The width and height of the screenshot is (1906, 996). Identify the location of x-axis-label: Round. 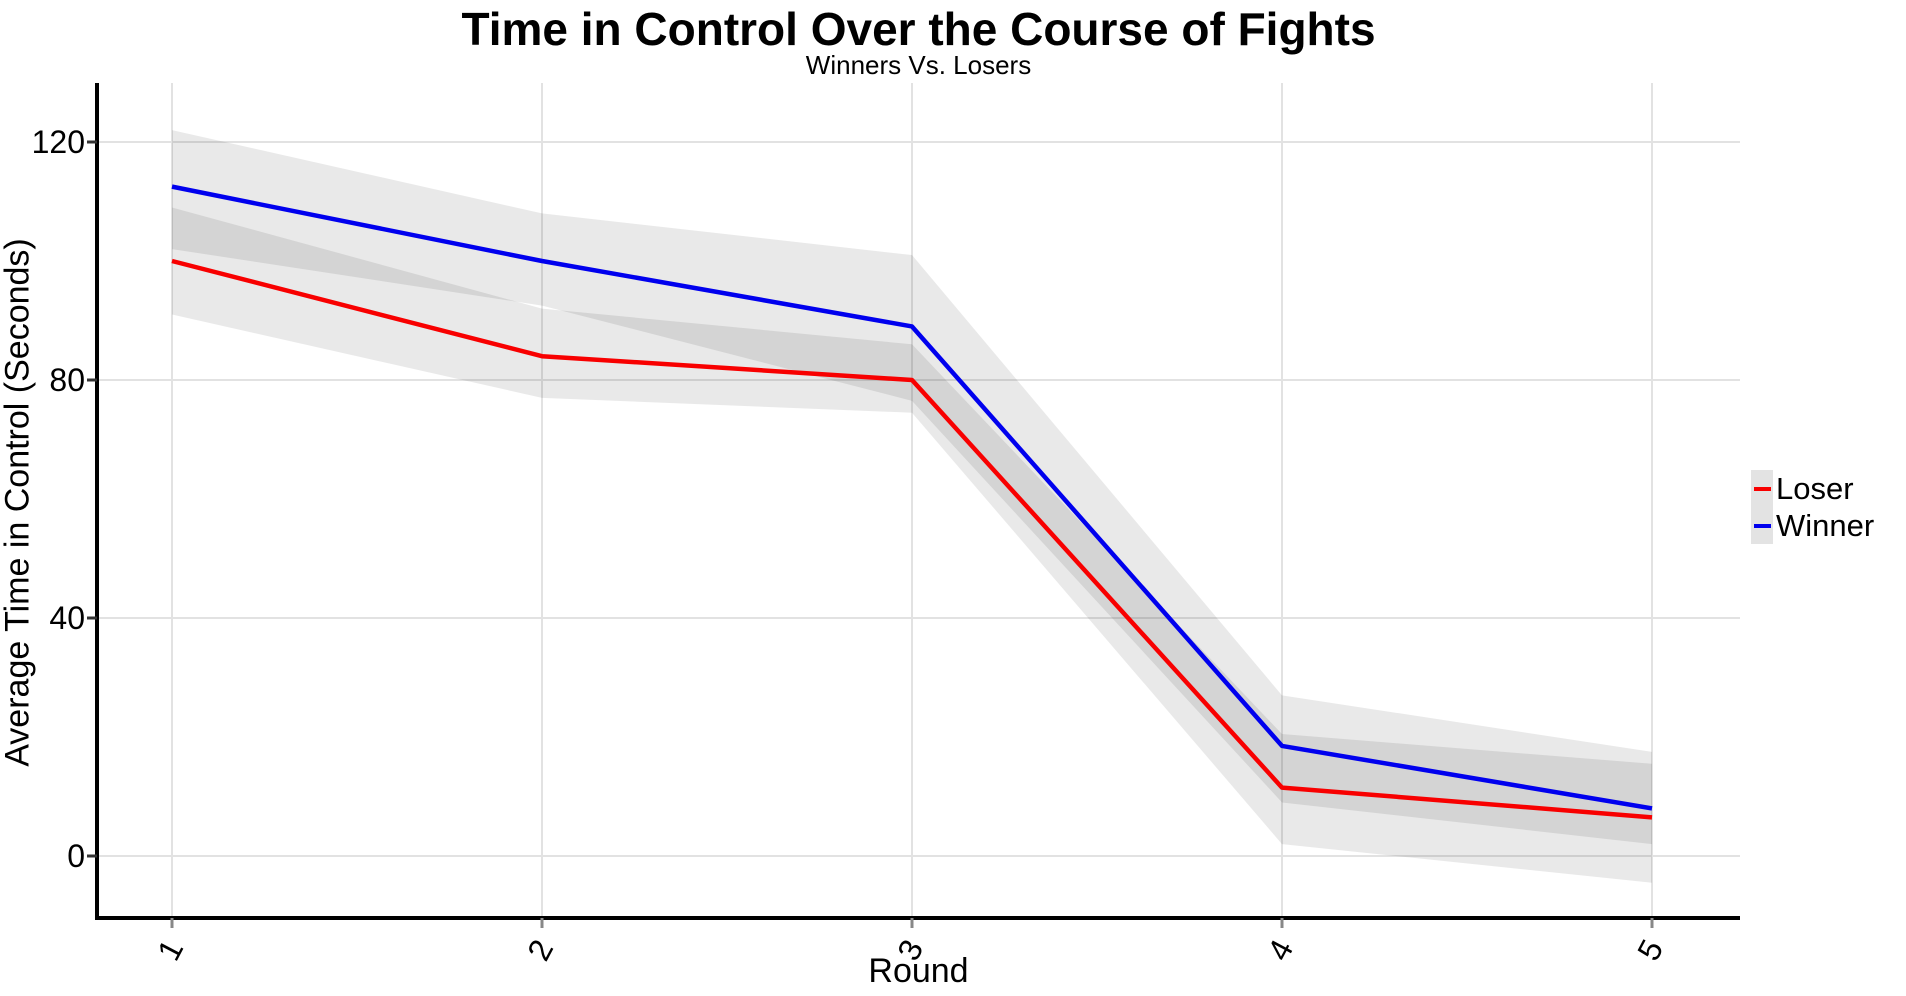
(918, 971).